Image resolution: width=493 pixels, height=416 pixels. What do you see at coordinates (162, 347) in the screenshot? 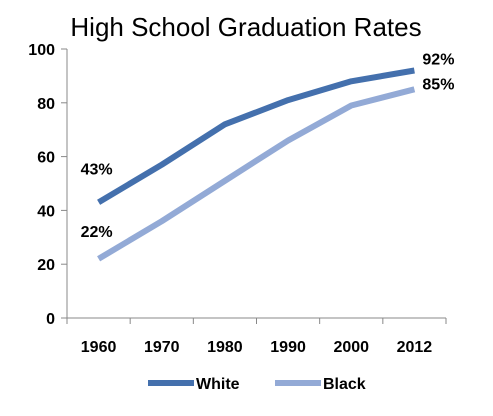
I see `x-tick-label: 1970` at bounding box center [162, 347].